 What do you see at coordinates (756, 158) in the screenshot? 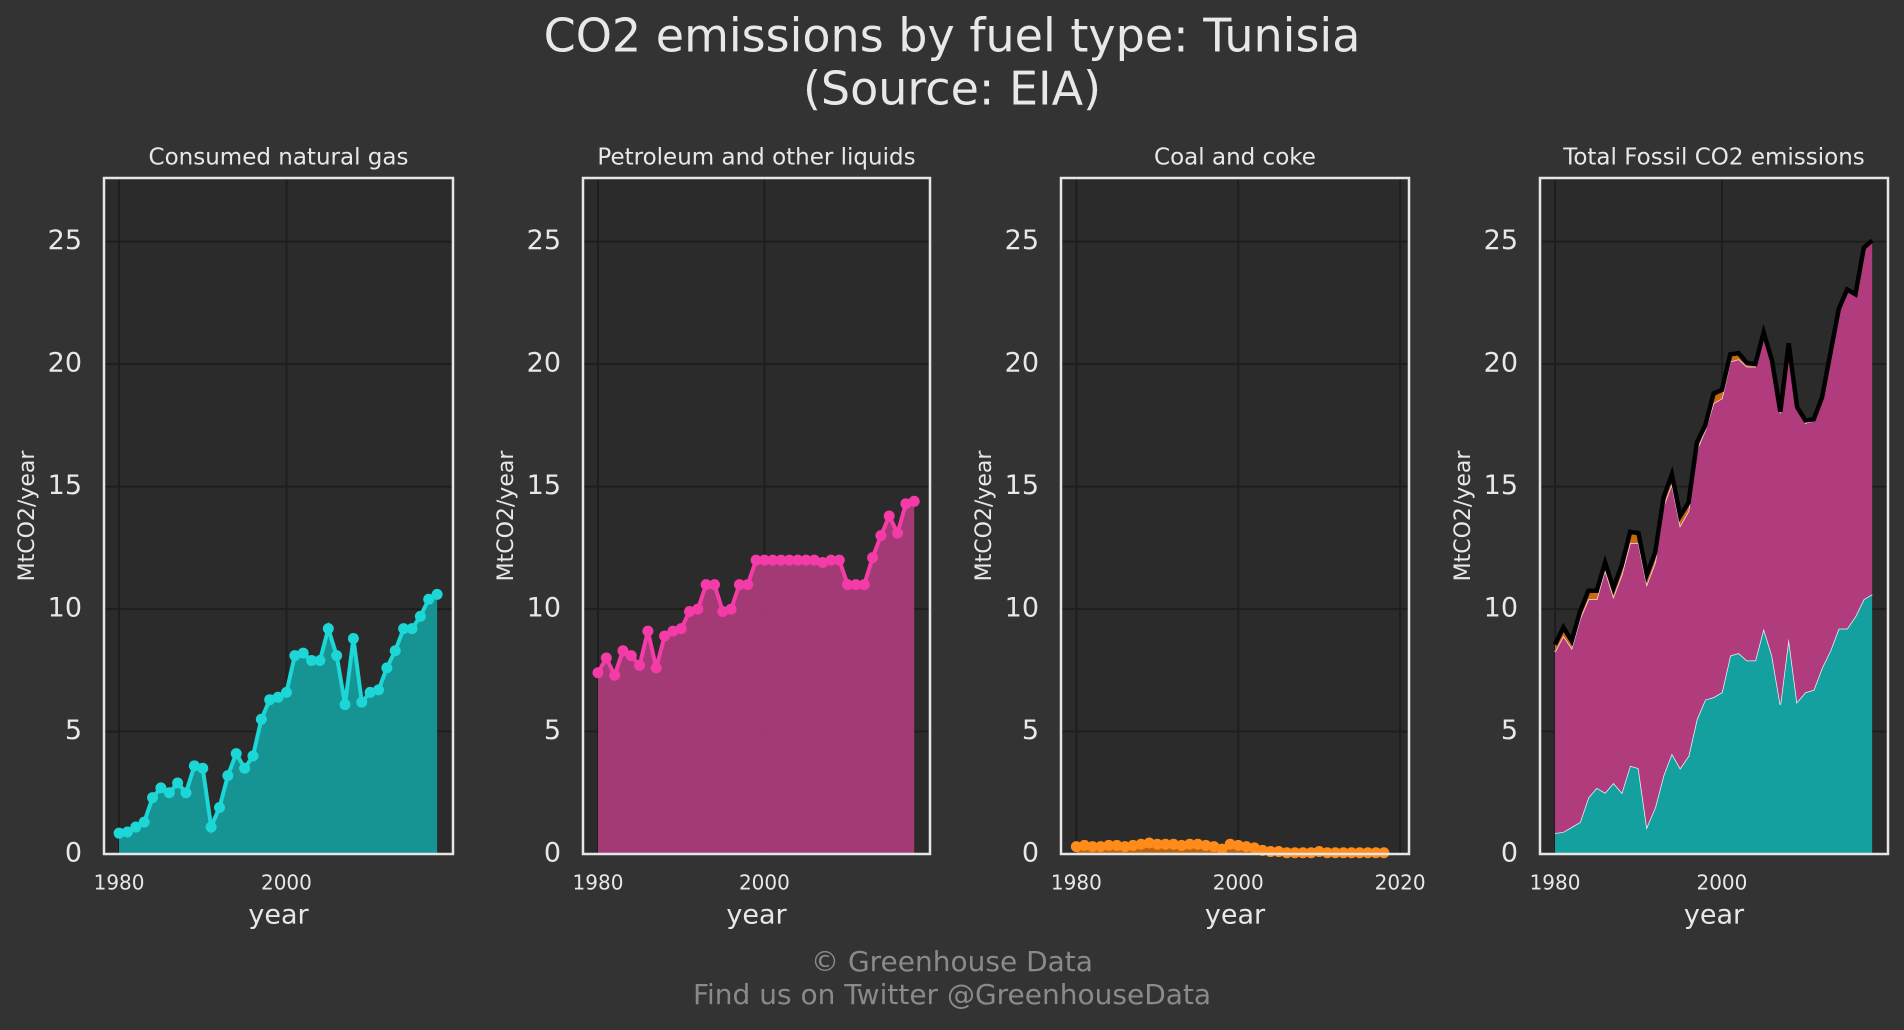
I see `panel-title: Petroleum and other liquids` at bounding box center [756, 158].